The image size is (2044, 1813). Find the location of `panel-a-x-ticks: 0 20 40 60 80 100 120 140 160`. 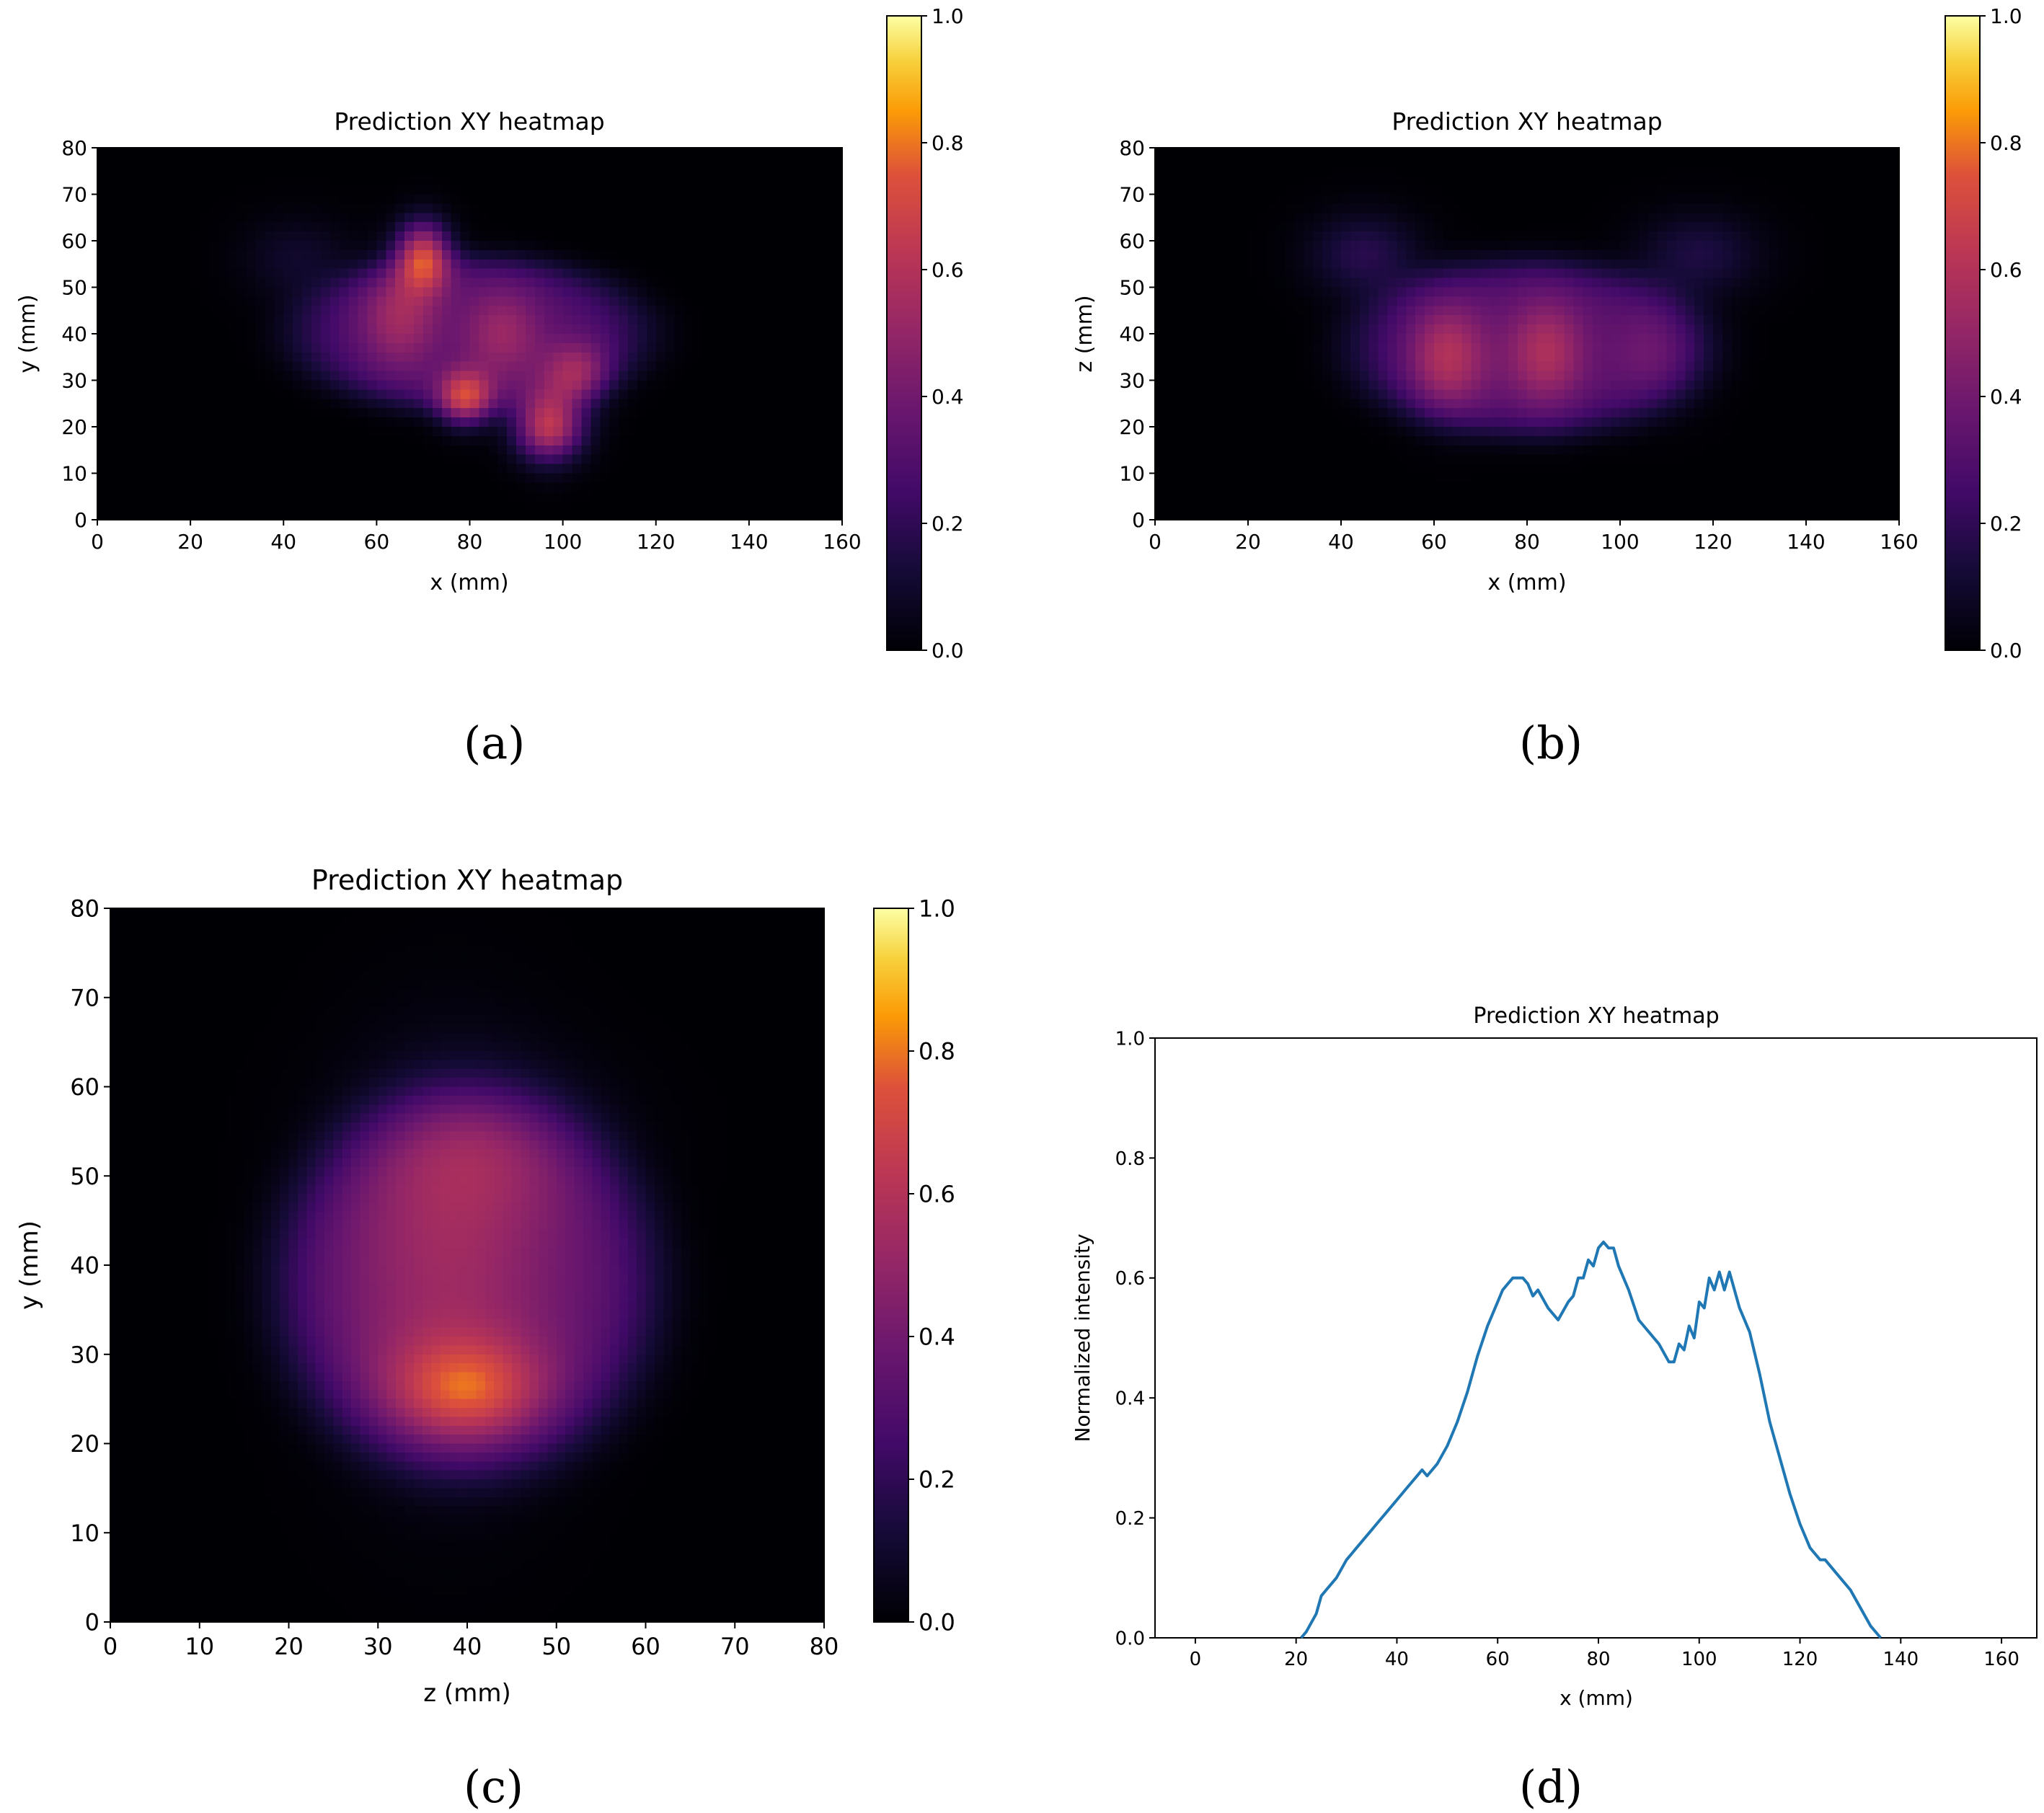

panel-a-x-ticks: 0 20 40 60 80 100 120 140 160 is located at coordinates (477, 537).